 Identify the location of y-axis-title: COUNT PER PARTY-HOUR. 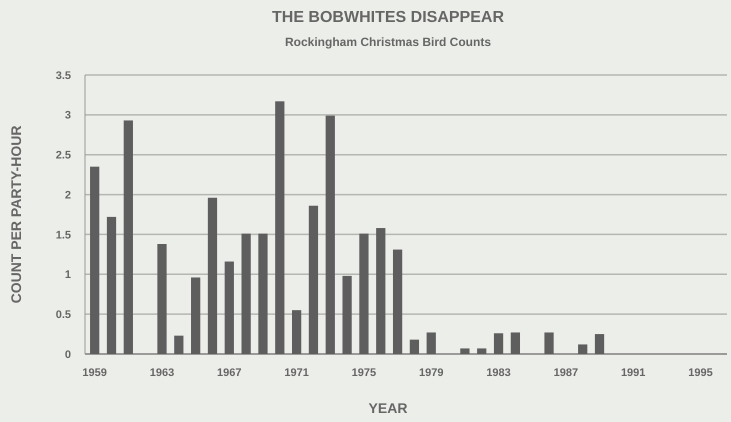
(16, 215).